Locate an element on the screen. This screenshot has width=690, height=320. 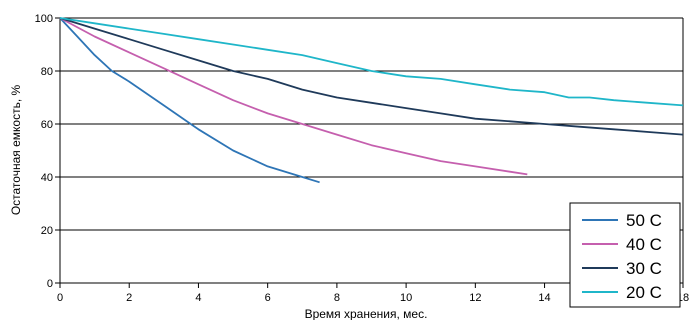
x-tick-label: 10 is located at coordinates (406, 298).